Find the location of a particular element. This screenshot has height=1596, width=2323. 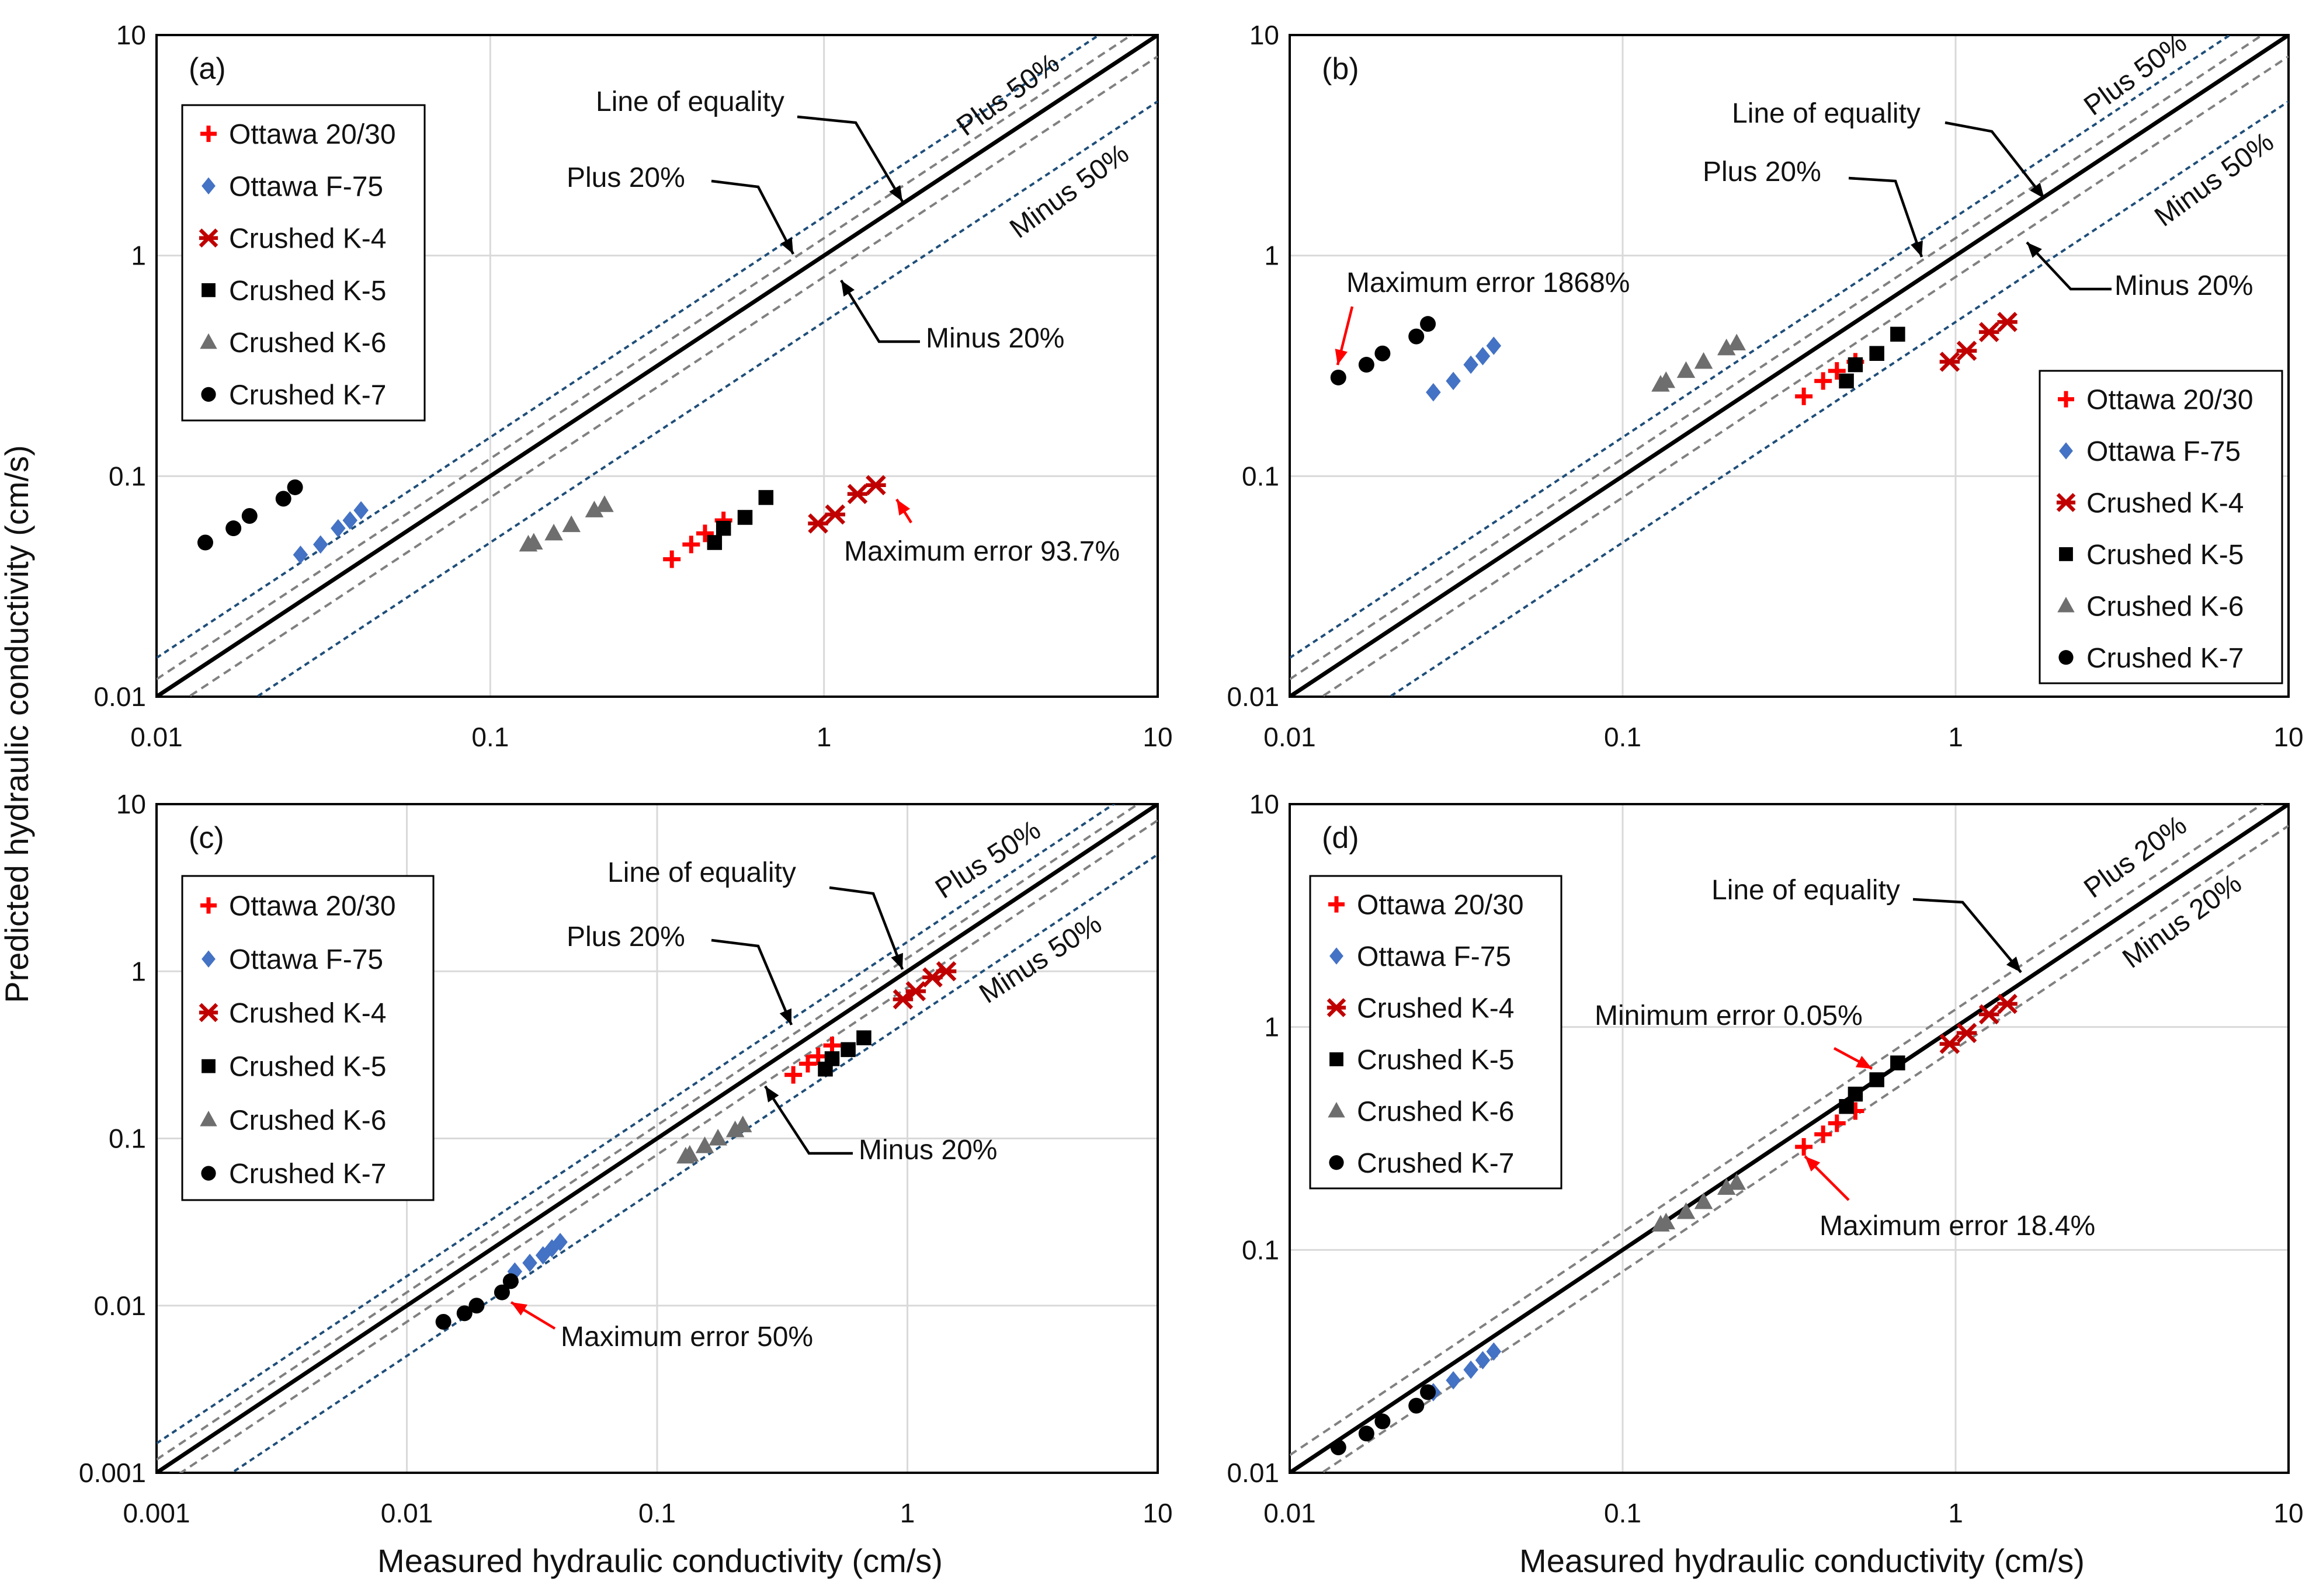

annotation-line-of-equality-arrow-head is located at coordinates (2013, 964).